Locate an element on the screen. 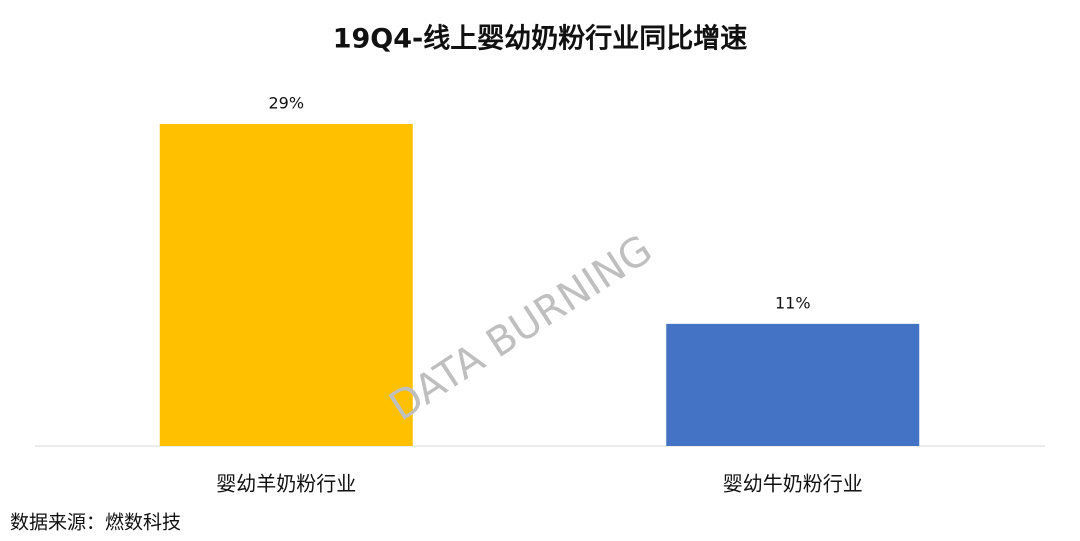 The height and width of the screenshot is (541, 1080). value-label: 29% is located at coordinates (286, 103).